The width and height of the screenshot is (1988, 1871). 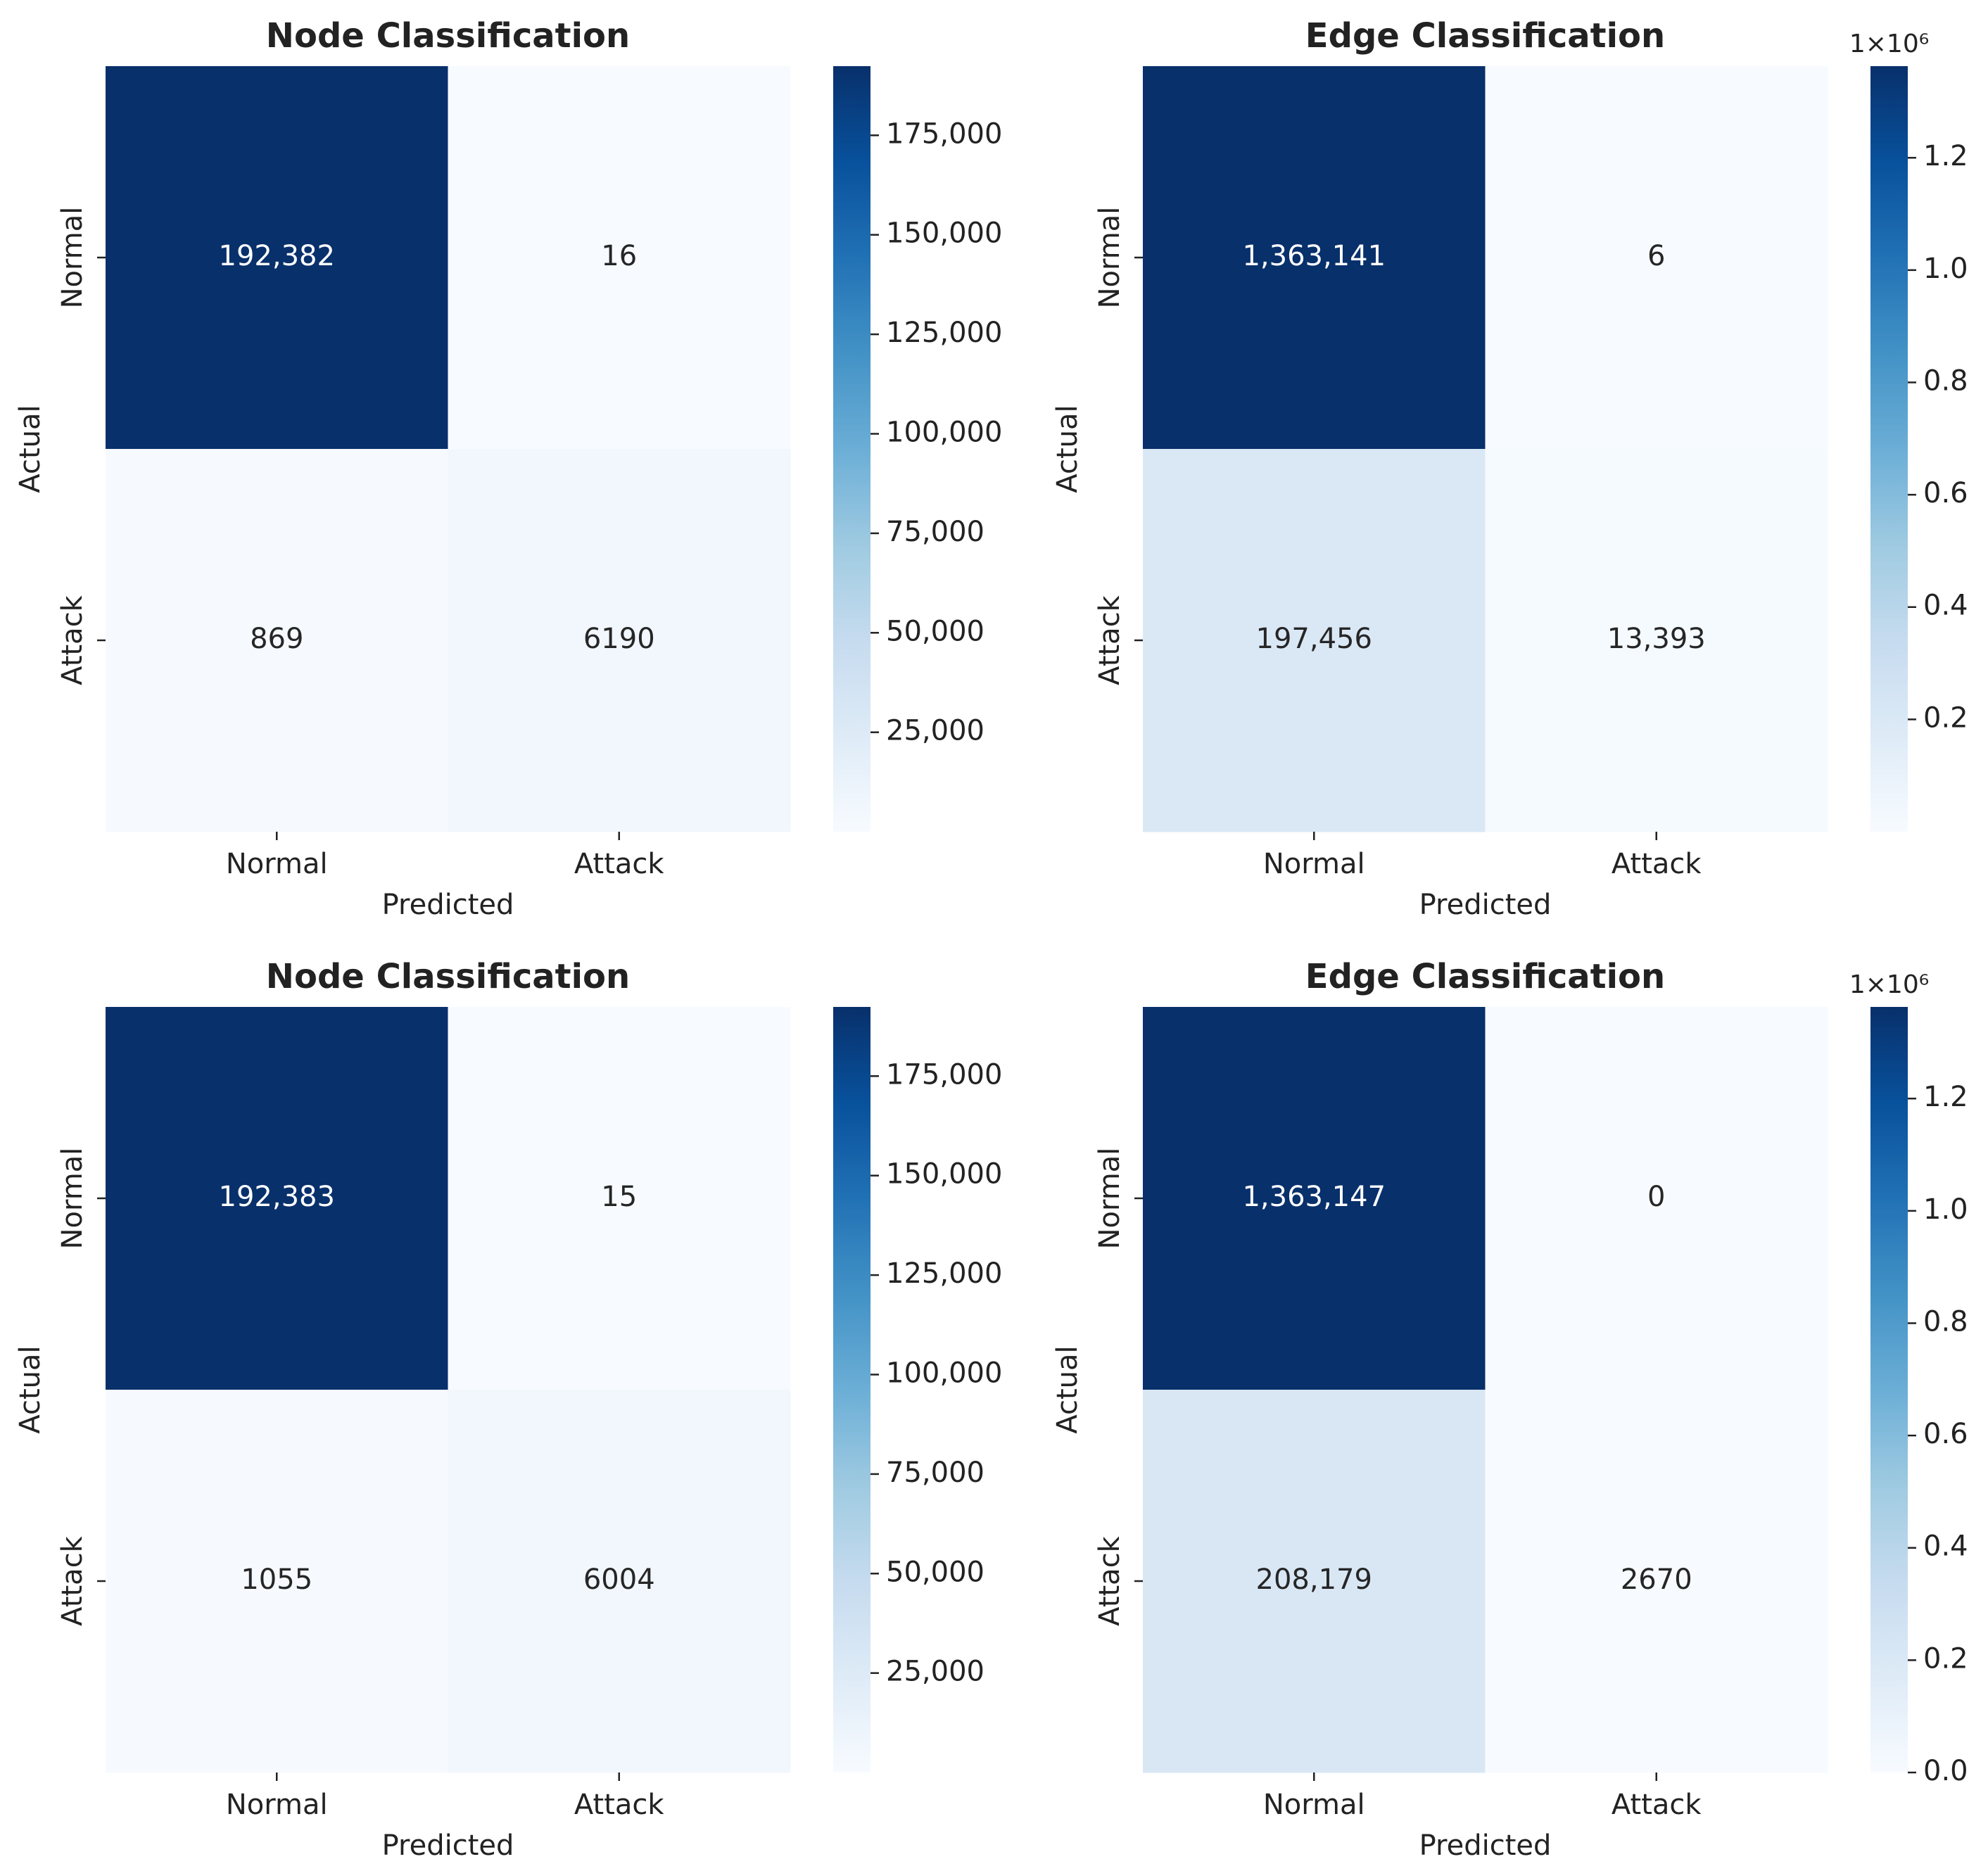 I want to click on cell-label: 1,363,141, so click(x=1314, y=256).